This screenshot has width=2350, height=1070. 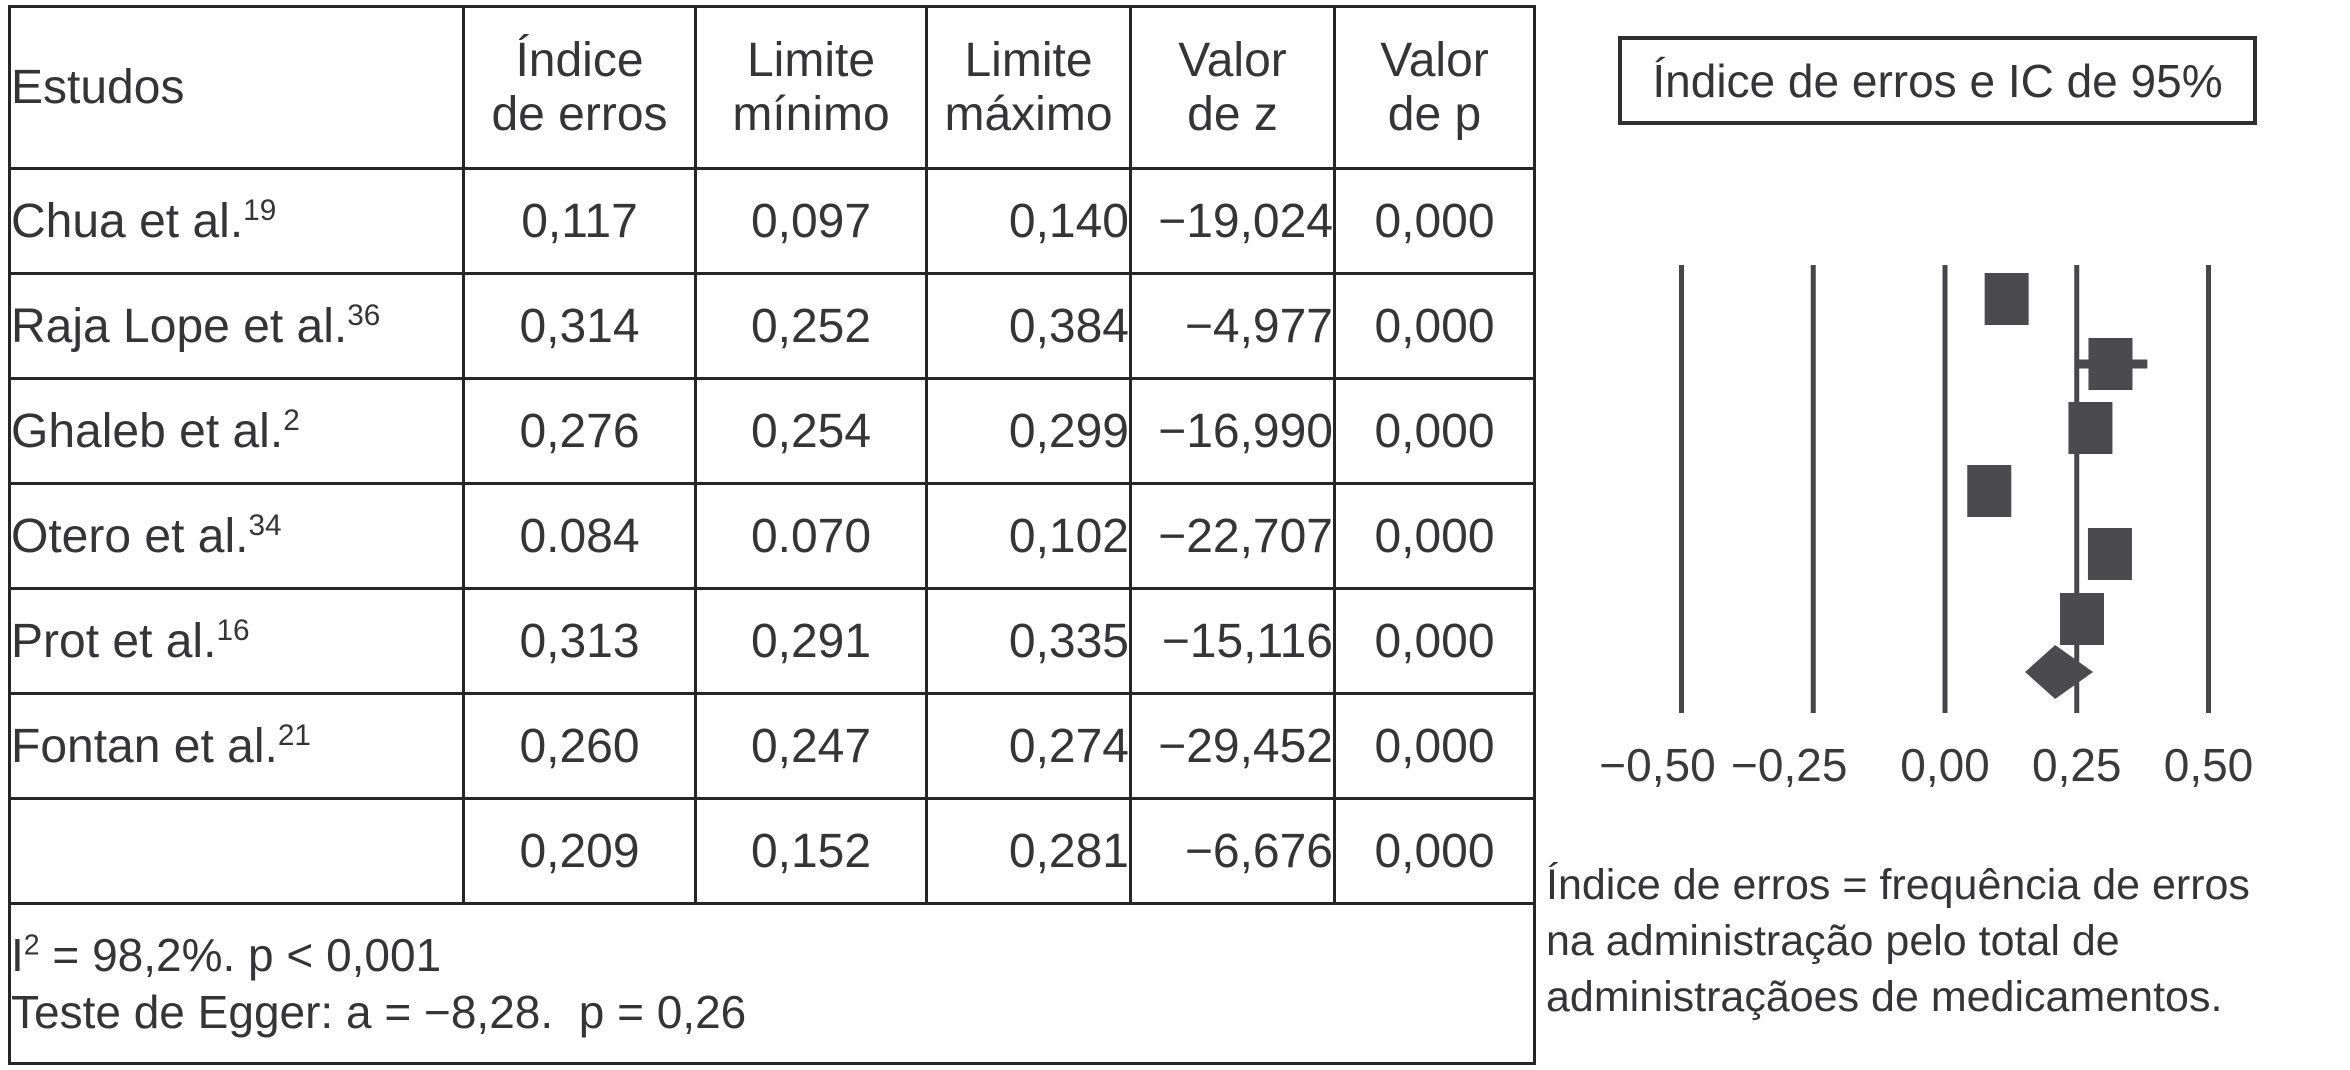 I want to click on indice-cell: 0.084, so click(x=579, y=536).